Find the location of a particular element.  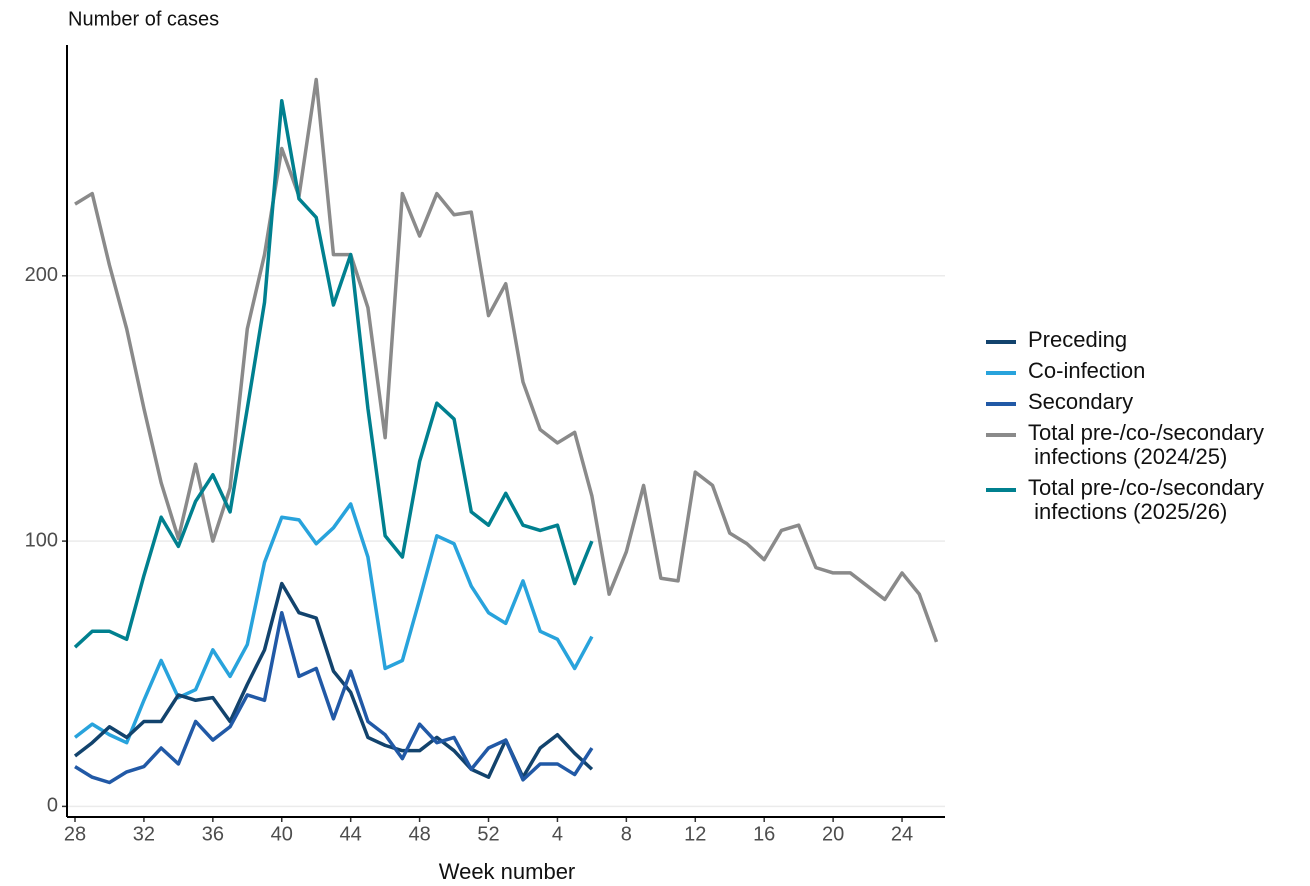

x-tick-label: 40 is located at coordinates (282, 834).